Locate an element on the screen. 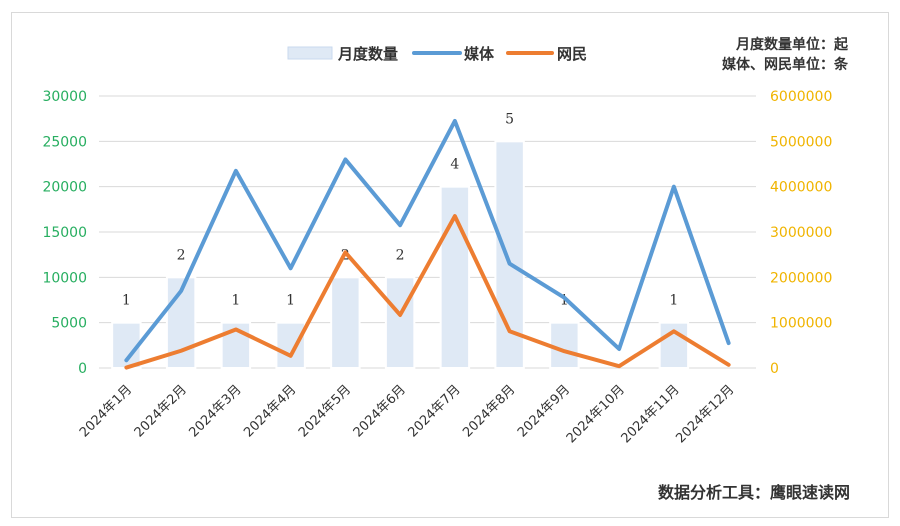  x-axis-tick: 2024年4月 is located at coordinates (270, 411).